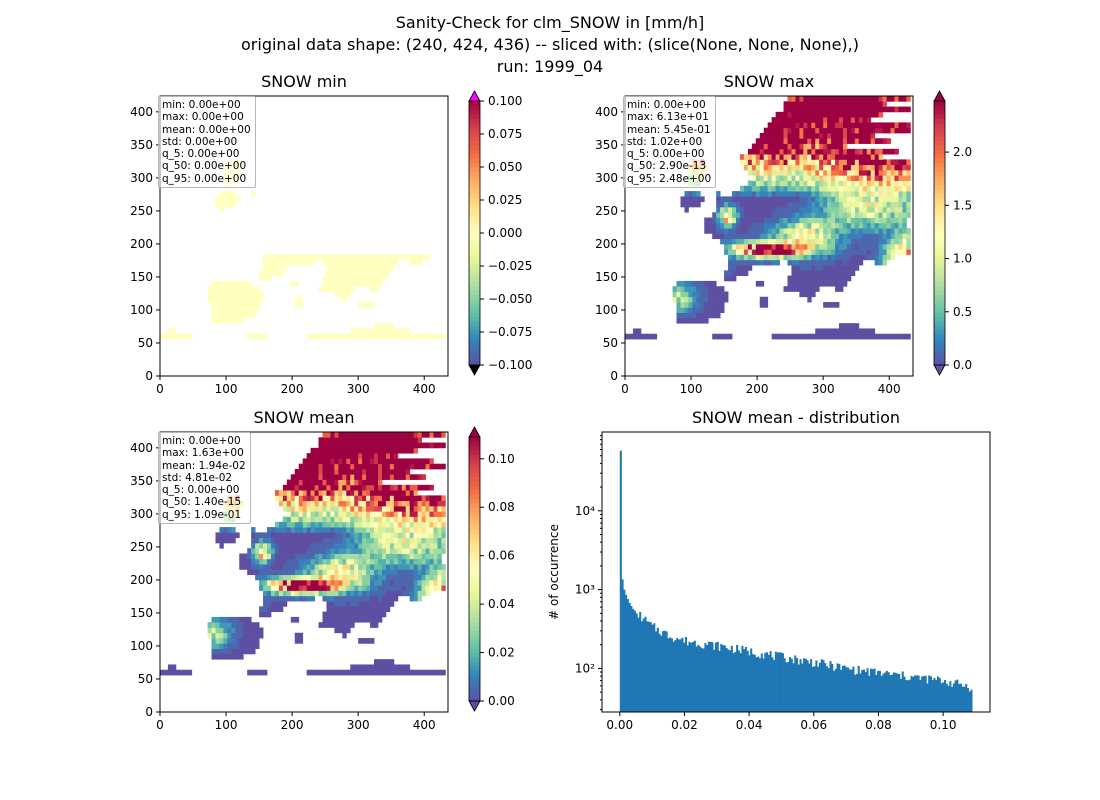 This screenshot has height=800, width=1100. Describe the element at coordinates (667, 166) in the screenshot. I see `stat-line: q_50: 2.90e-13` at that location.